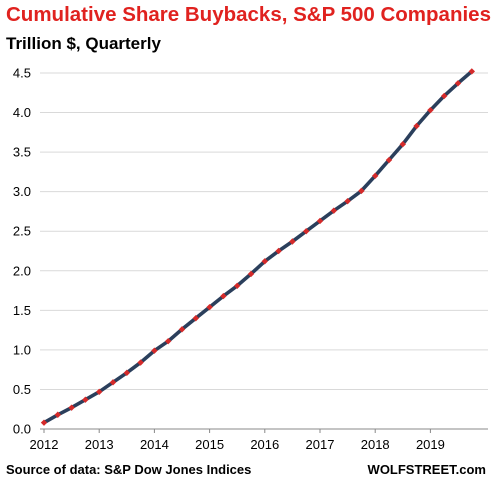 This screenshot has width=500, height=492. What do you see at coordinates (22, 429) in the screenshot?
I see `y-tick-label: 0.0` at bounding box center [22, 429].